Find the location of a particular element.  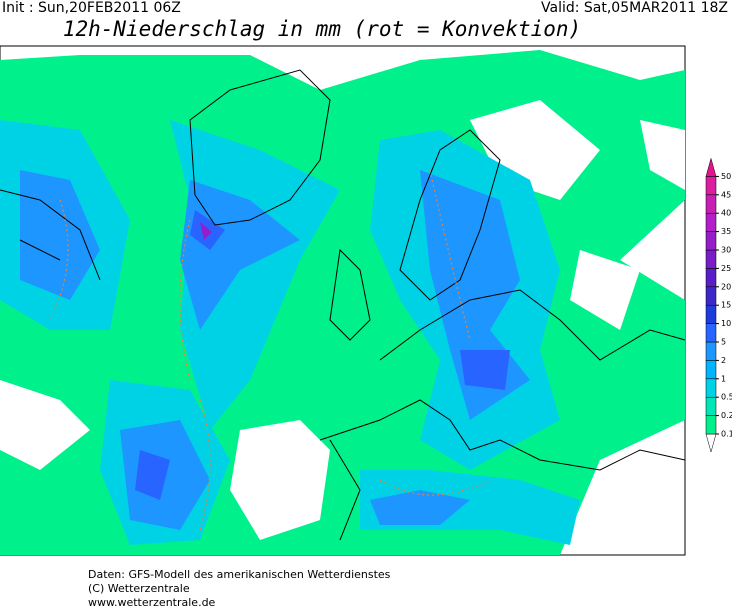

colorbar-label: 45 is located at coordinates (726, 194).